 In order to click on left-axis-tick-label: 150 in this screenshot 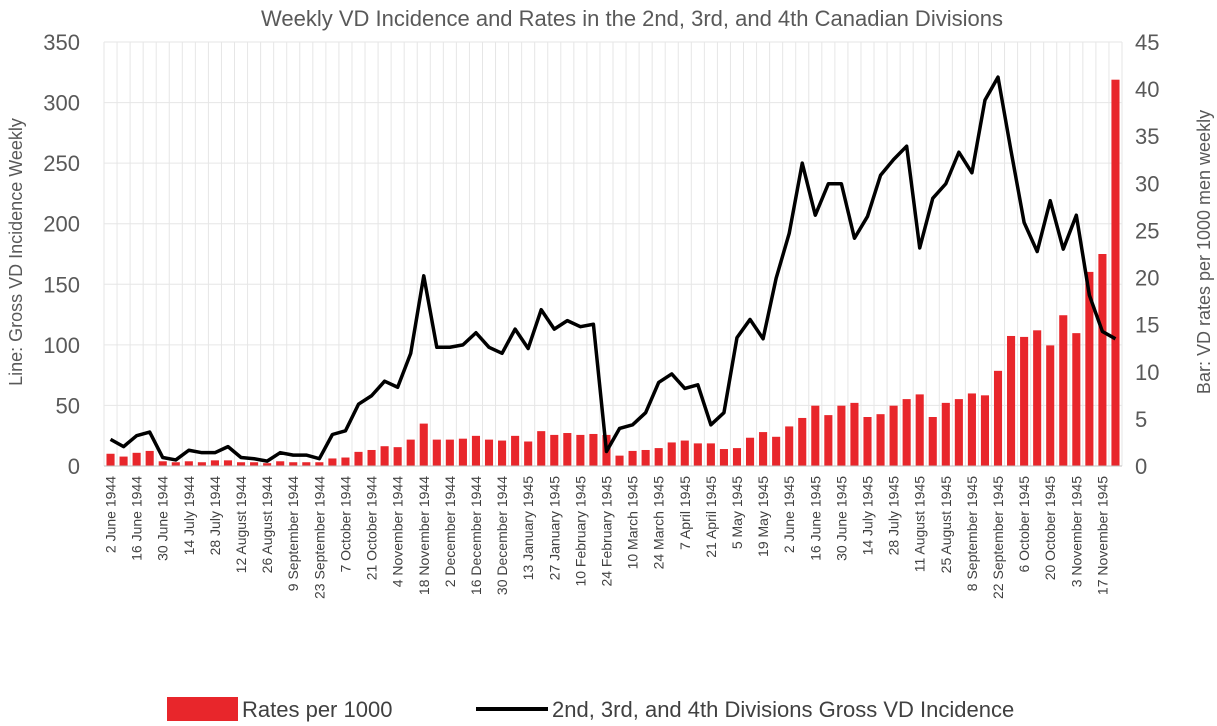, I will do `click(61, 284)`.